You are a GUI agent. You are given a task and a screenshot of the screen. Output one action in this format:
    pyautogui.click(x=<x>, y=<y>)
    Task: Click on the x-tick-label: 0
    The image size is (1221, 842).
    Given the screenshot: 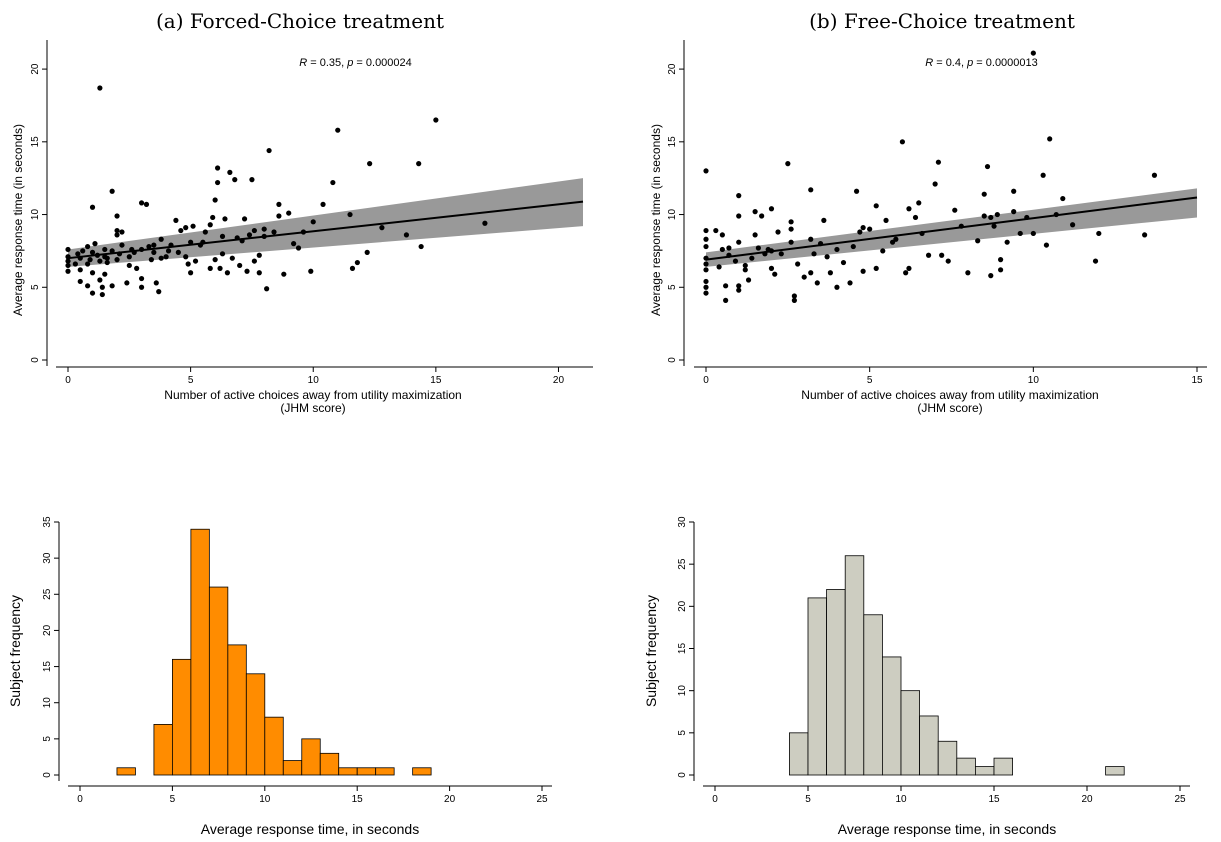 What is the action you would take?
    pyautogui.click(x=706, y=380)
    